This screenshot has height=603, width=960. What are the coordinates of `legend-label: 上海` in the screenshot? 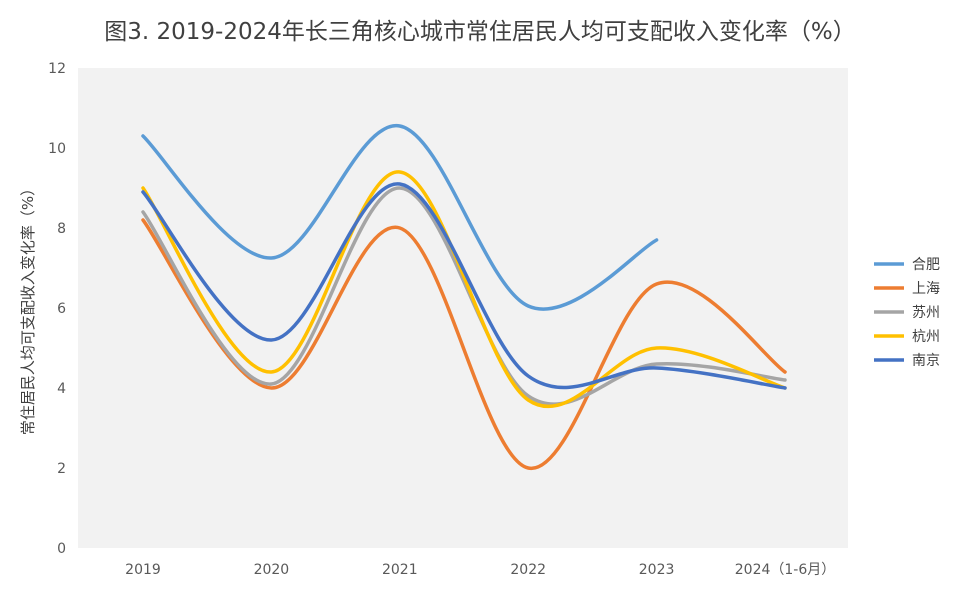 It's located at (926, 289).